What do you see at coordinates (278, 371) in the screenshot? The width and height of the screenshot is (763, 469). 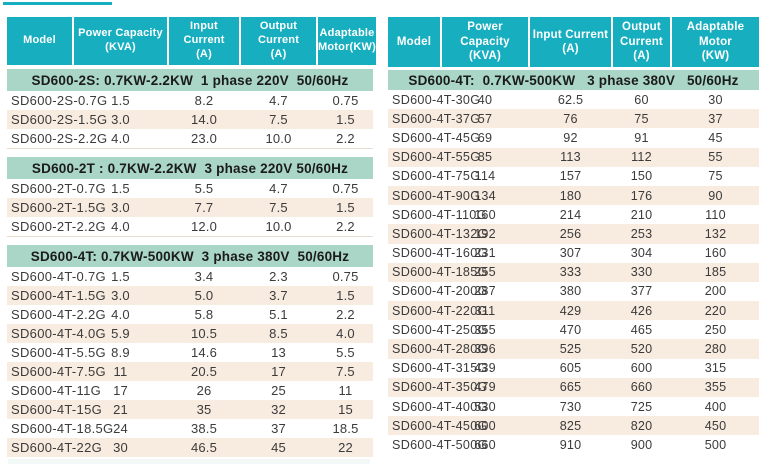 I see `value-cell: 17` at bounding box center [278, 371].